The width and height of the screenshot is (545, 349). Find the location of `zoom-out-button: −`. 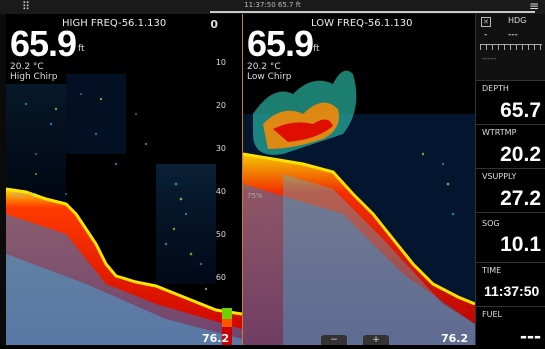

zoom-out-button: − is located at coordinates (334, 340).